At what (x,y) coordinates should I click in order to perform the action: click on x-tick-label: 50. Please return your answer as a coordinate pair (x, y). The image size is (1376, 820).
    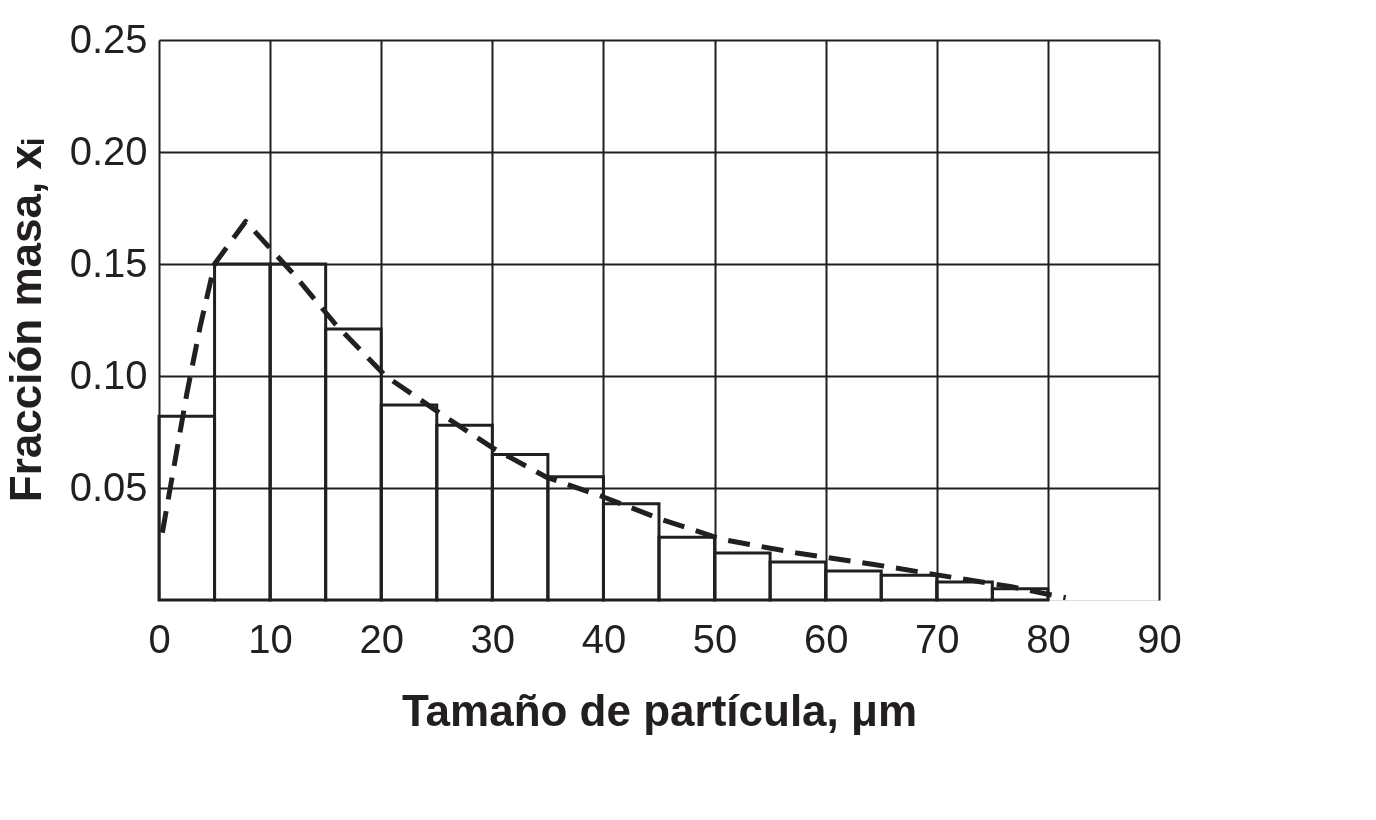
    Looking at the image, I should click on (715, 638).